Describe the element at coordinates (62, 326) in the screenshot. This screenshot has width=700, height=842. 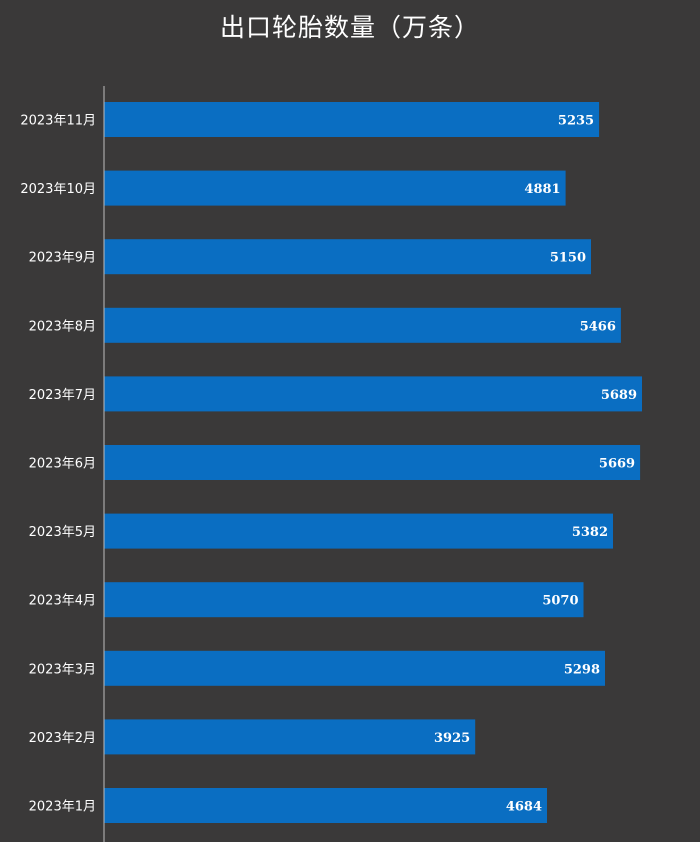
I see `y-tick-label: 2023年8月` at that location.